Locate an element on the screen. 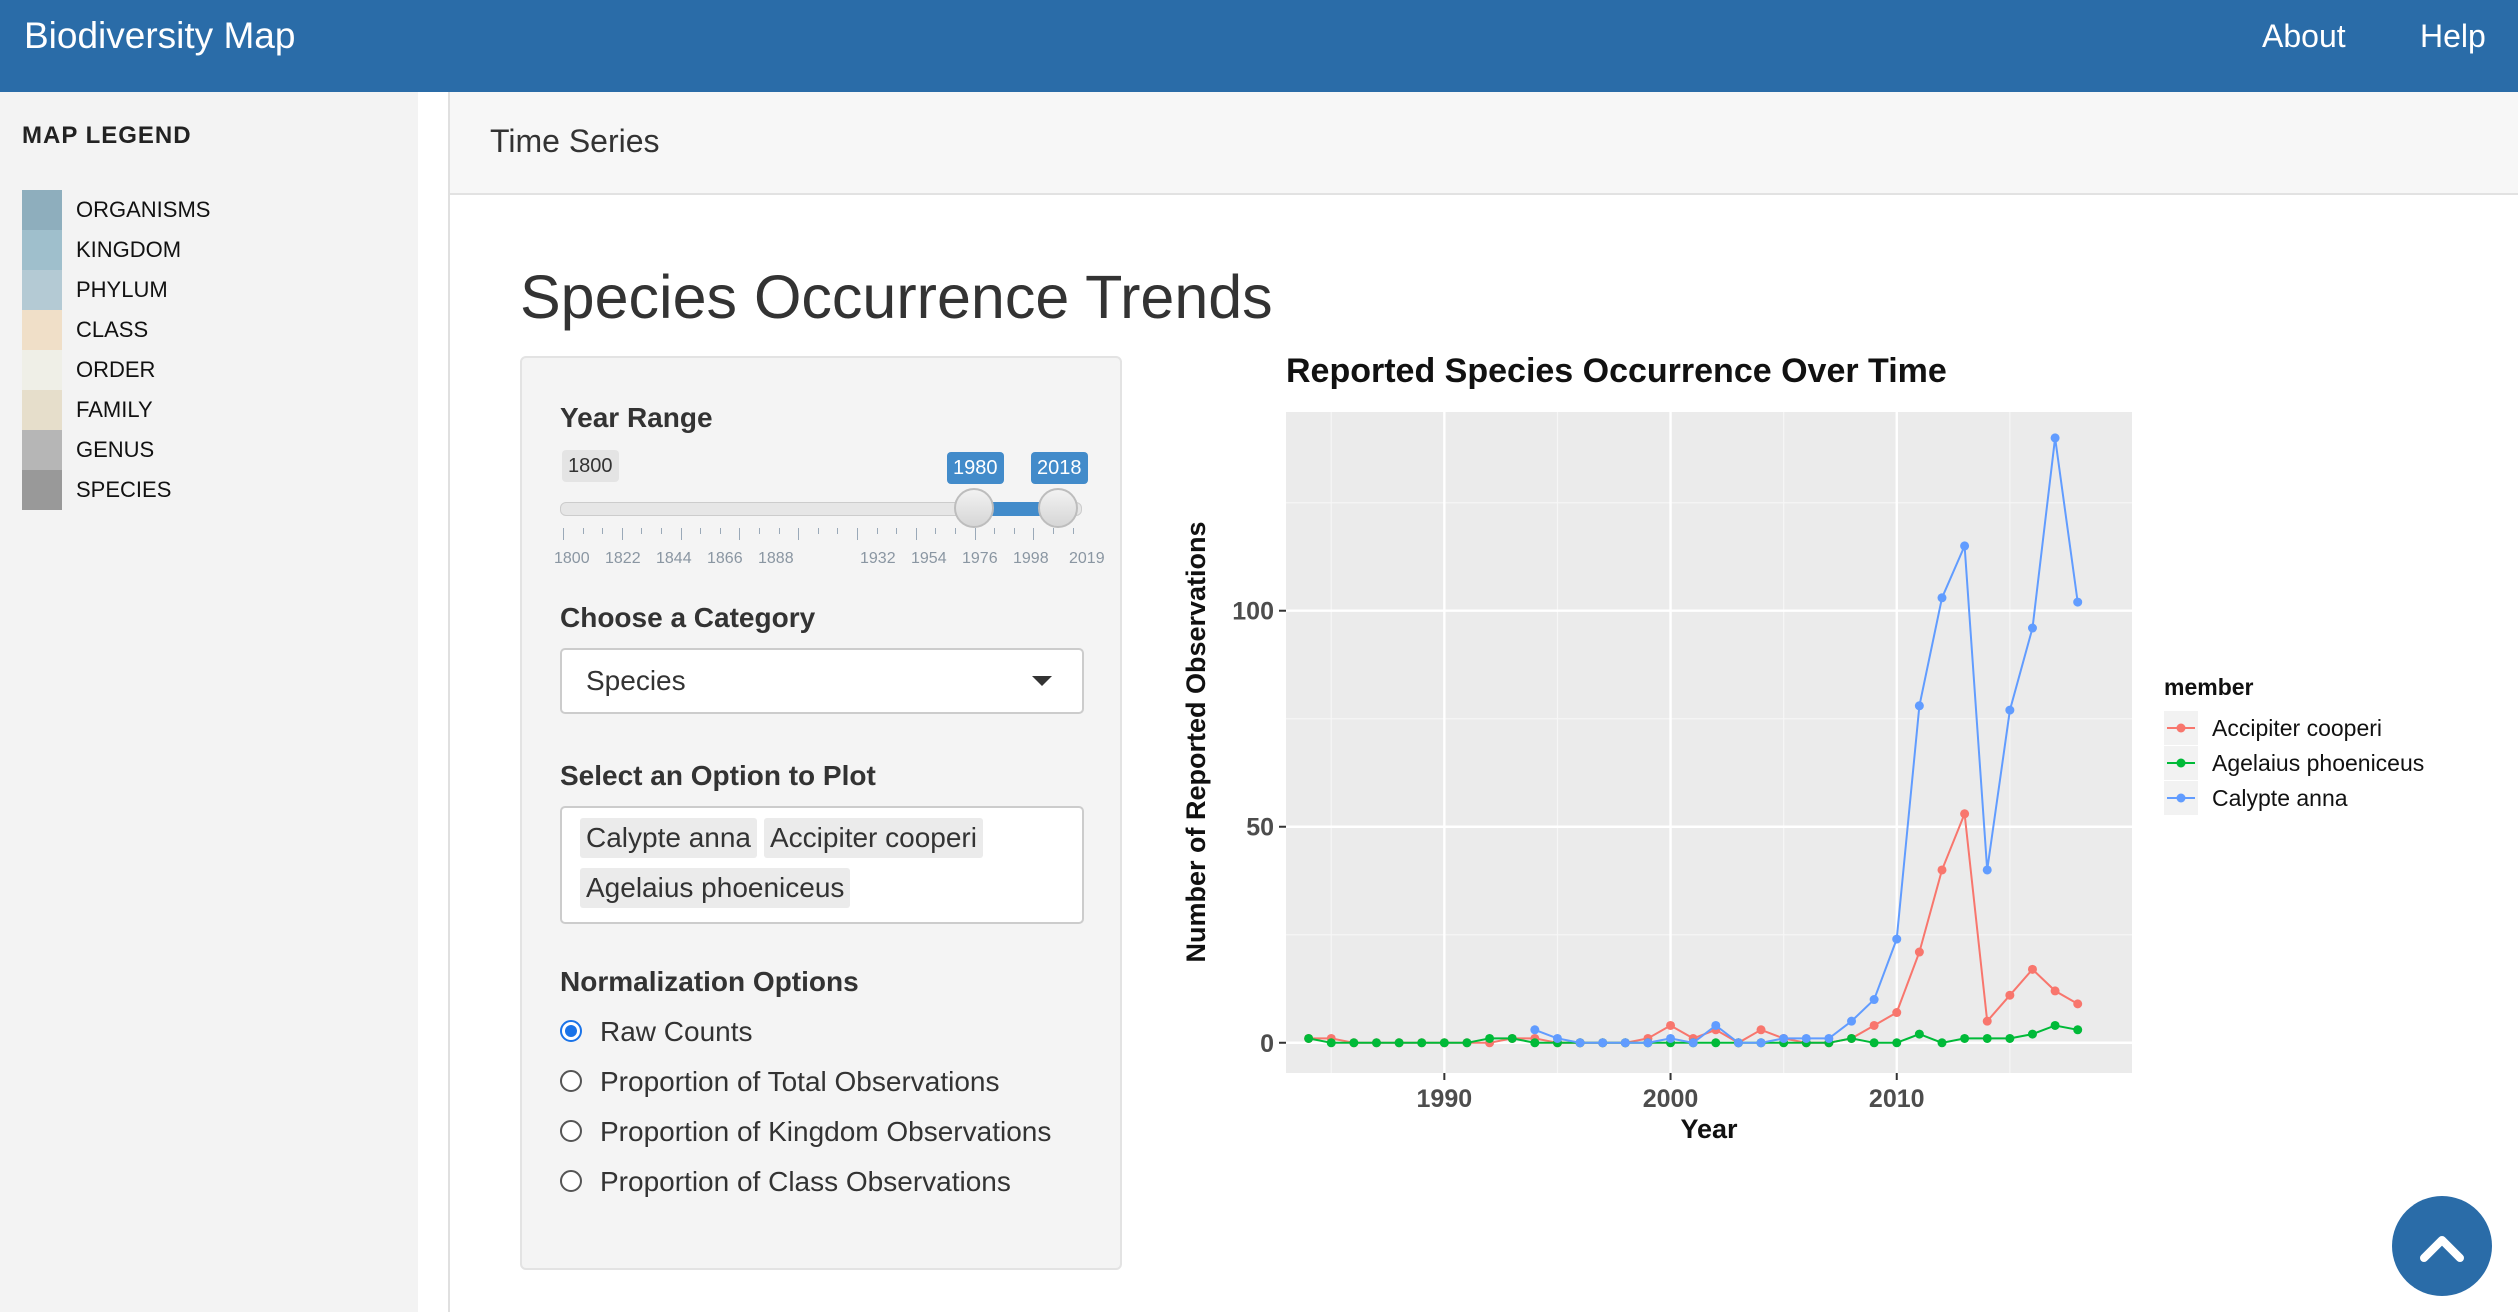 The image size is (2518, 1312). chevron-down-icon is located at coordinates (1042, 681).